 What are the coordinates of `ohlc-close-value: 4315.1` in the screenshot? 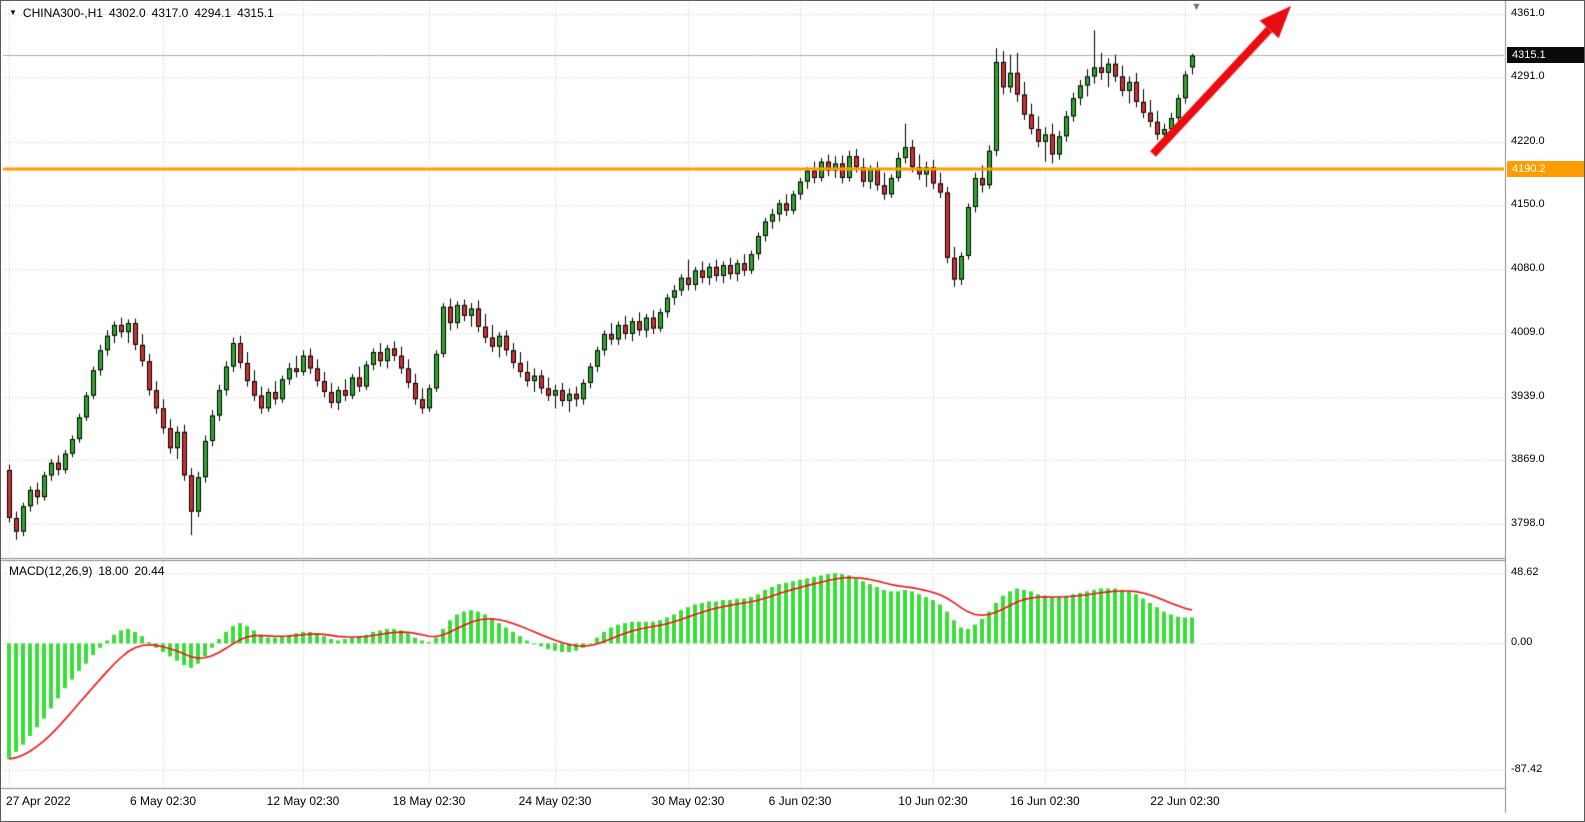 It's located at (255, 13).